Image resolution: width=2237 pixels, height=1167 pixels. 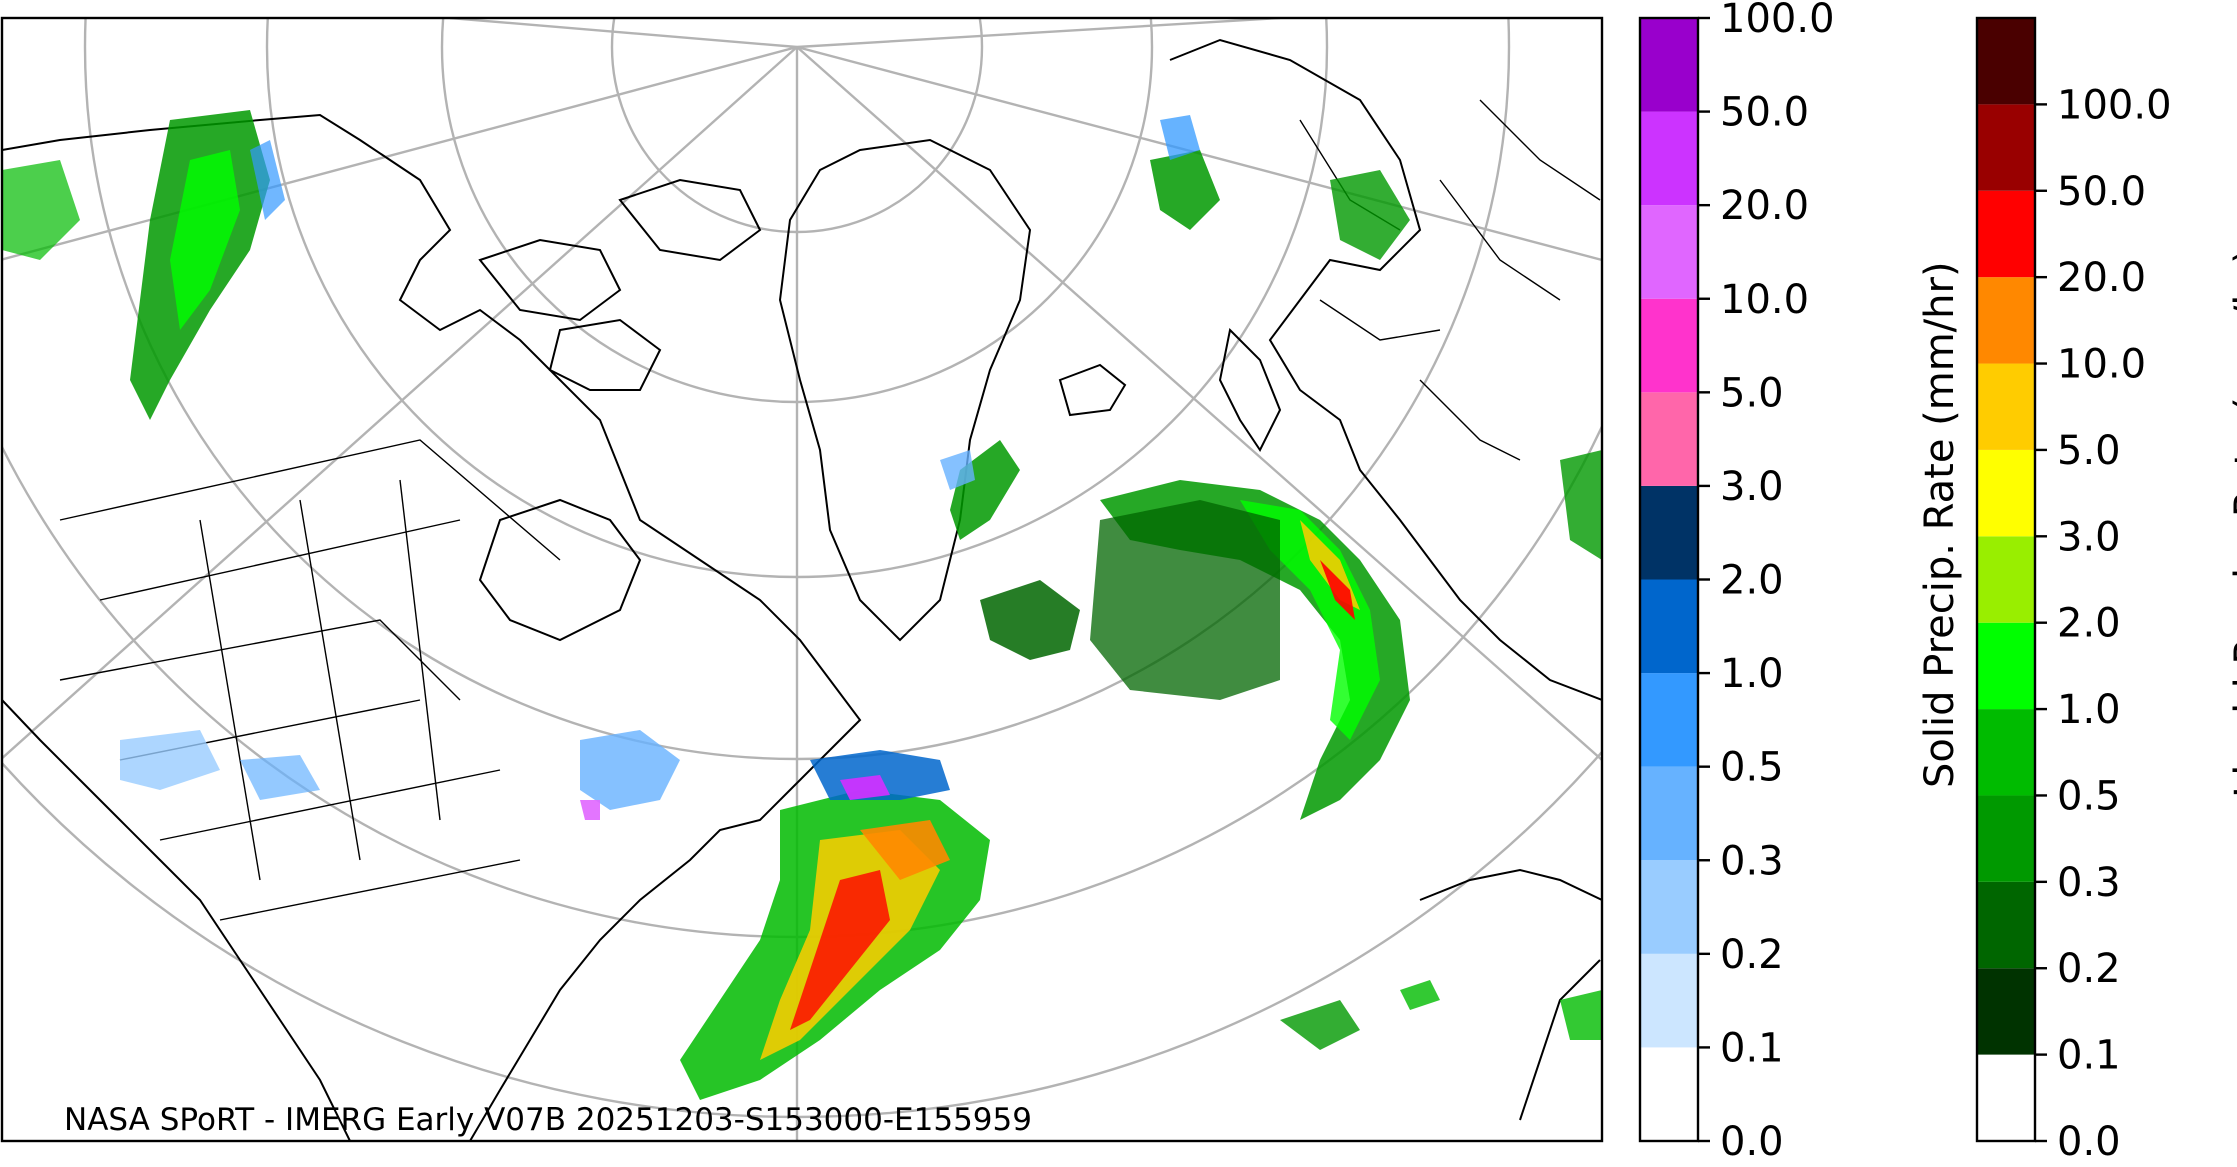 What do you see at coordinates (1940, 524) in the screenshot?
I see `solid-colorbar-title: Solid Precip. Rate (mm/hr)` at bounding box center [1940, 524].